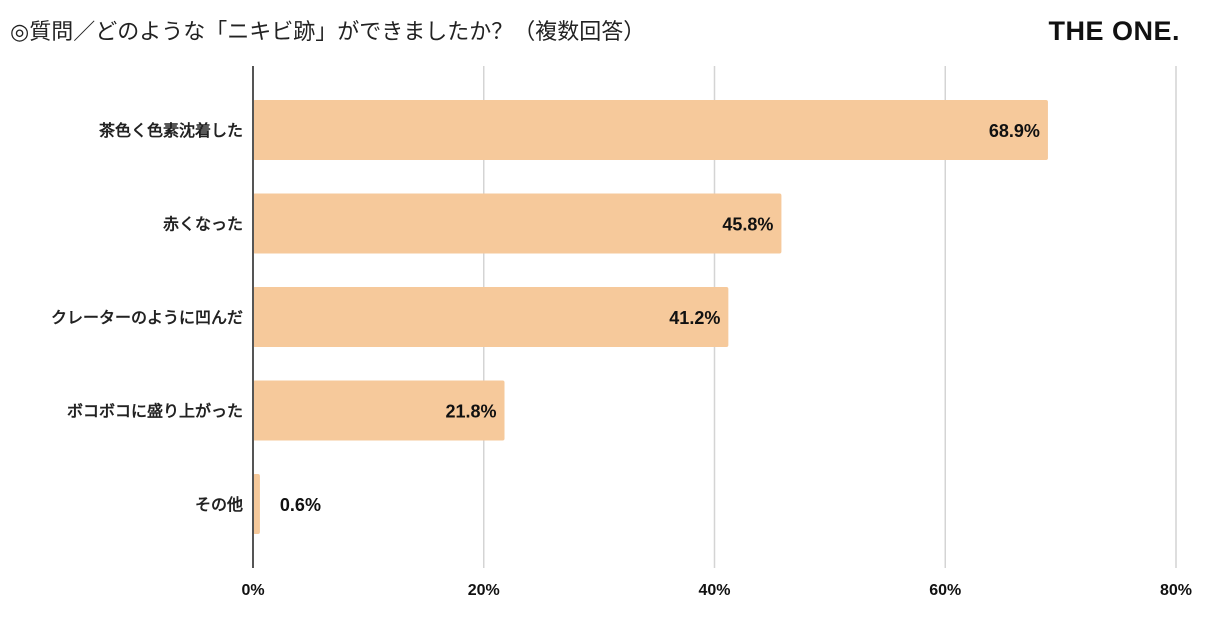 The width and height of the screenshot is (1206, 622). Describe the element at coordinates (747, 225) in the screenshot. I see `value-label-1: 45.8%` at that location.